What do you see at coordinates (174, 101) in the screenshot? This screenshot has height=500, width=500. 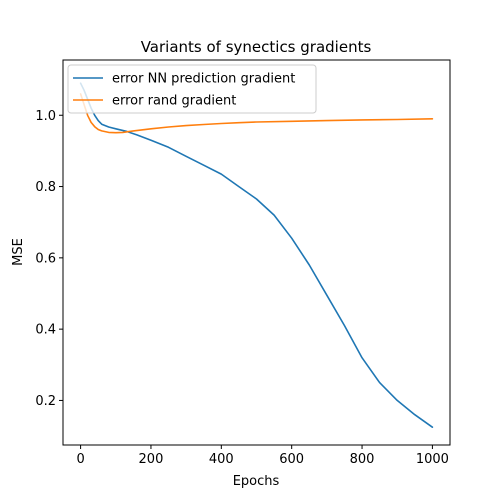 I see `legend-label-1: error rand gradient` at bounding box center [174, 101].